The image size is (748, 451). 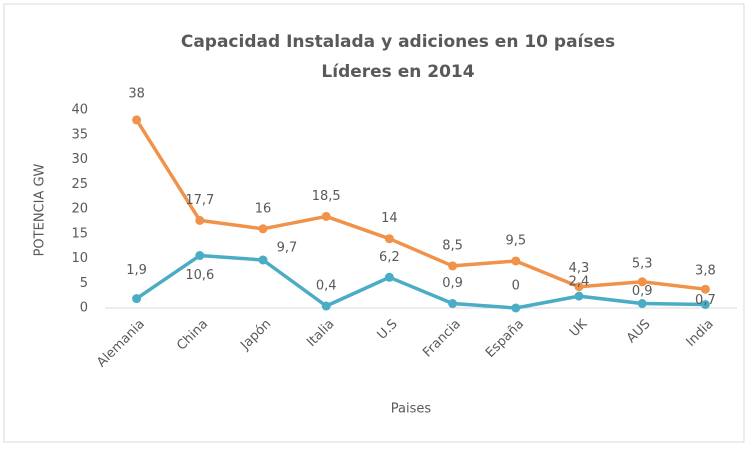 I want to click on data-label: 16, so click(x=263, y=208).